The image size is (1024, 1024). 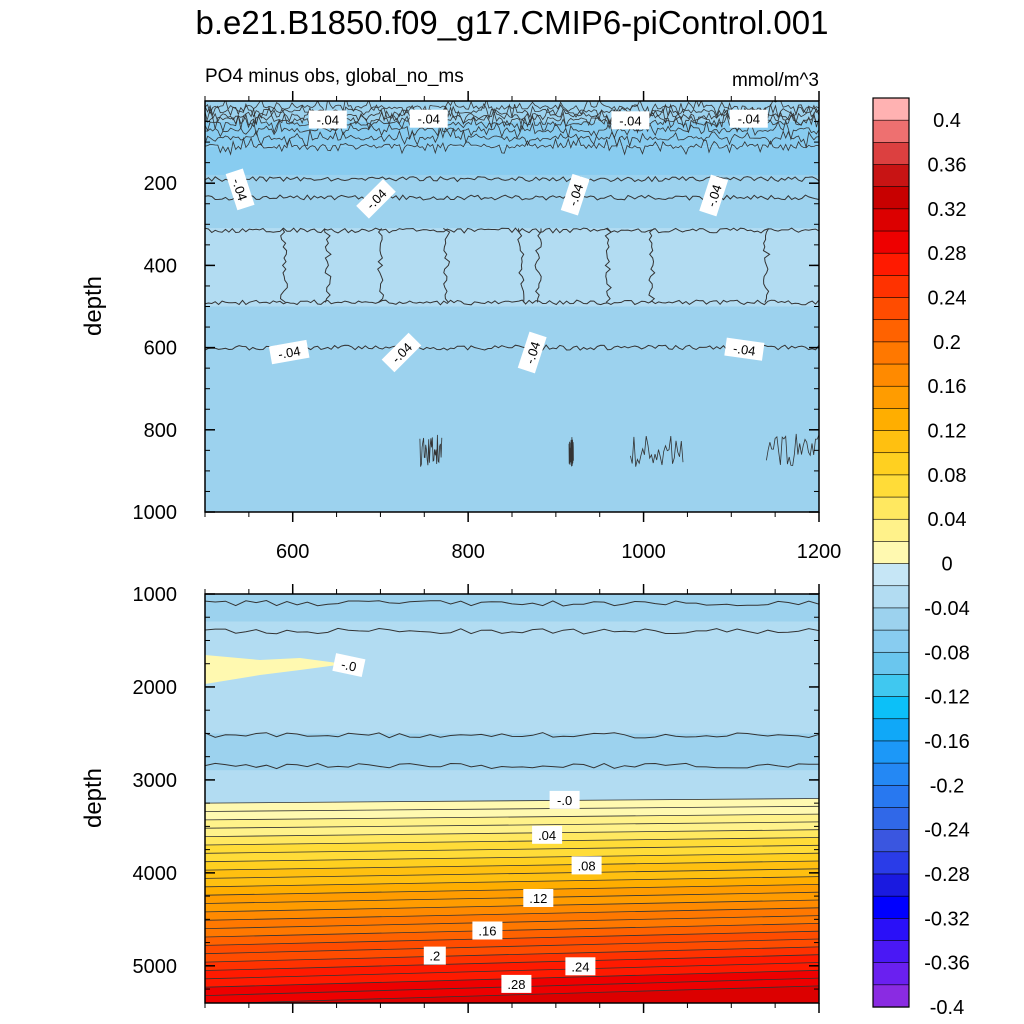 What do you see at coordinates (538, 898) in the screenshot?
I see `contour-label: .12` at bounding box center [538, 898].